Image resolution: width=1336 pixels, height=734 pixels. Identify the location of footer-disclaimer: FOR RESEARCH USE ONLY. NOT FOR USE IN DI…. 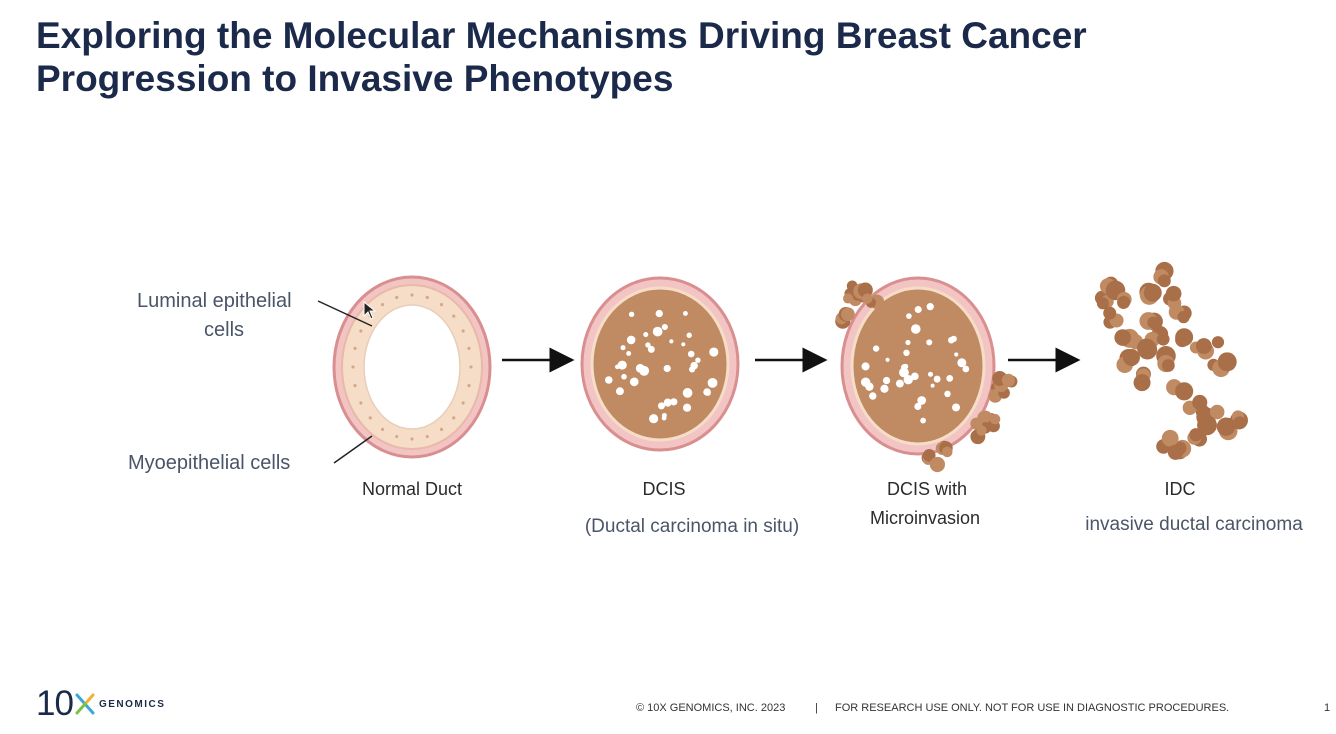
(1032, 708).